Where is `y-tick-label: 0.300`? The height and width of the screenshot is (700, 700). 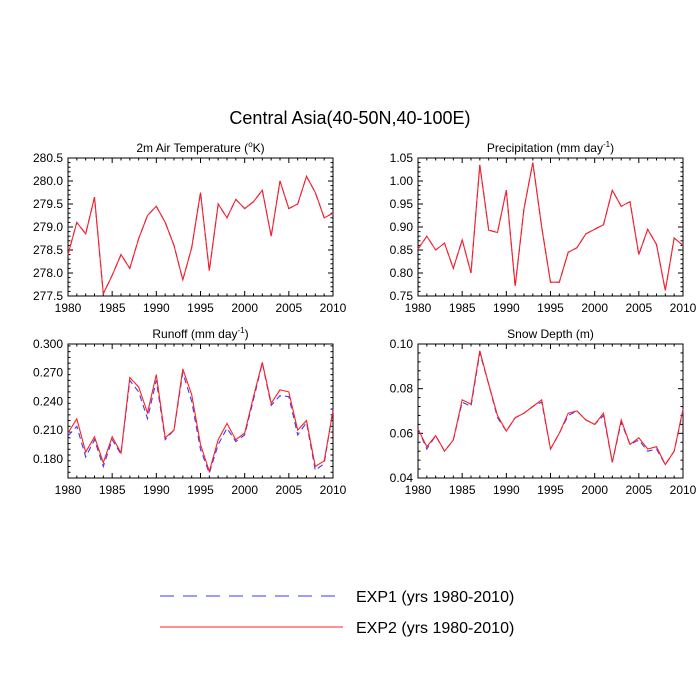 y-tick-label: 0.300 is located at coordinates (48, 344).